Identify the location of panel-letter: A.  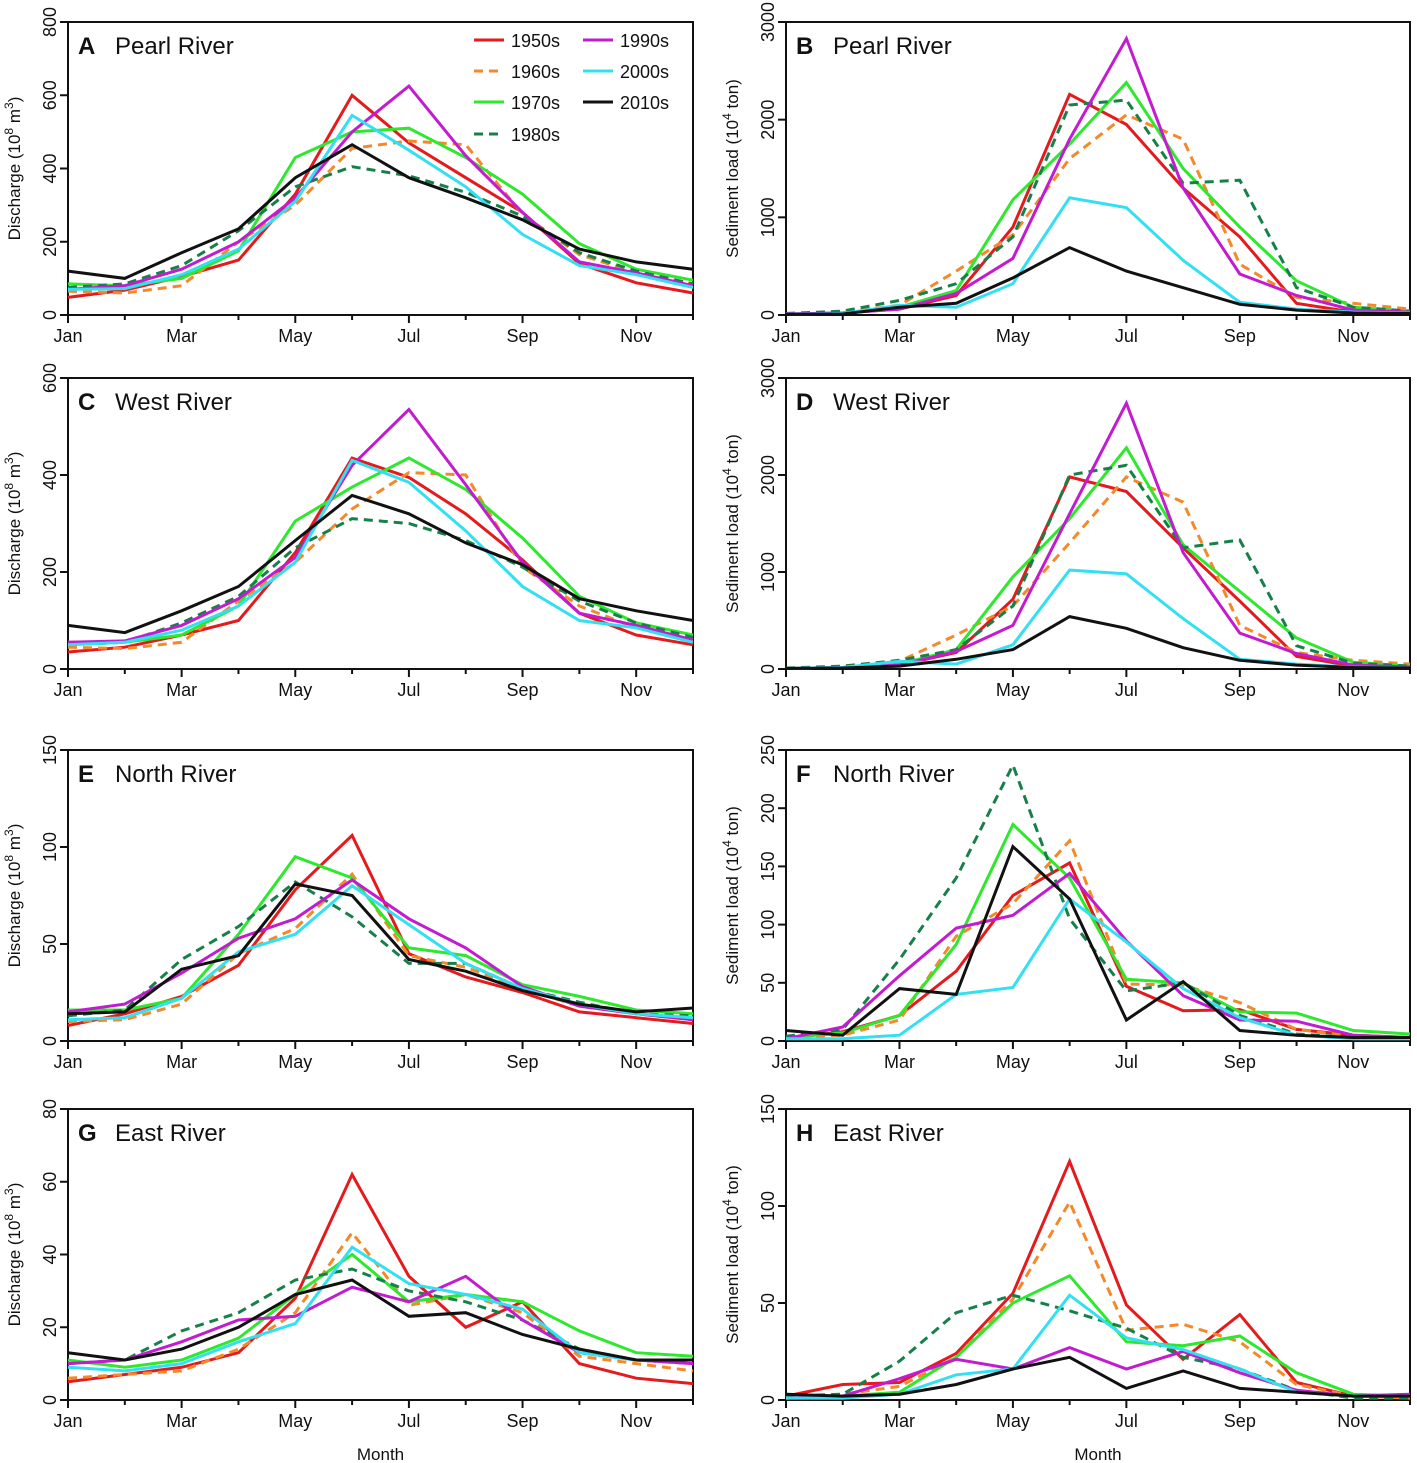
(86, 46).